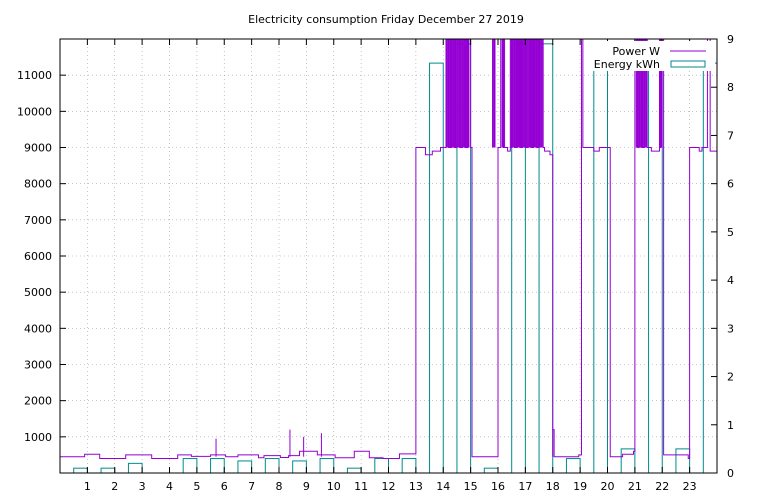 This screenshot has width=768, height=500. Describe the element at coordinates (580, 486) in the screenshot. I see `x-tick-label: 19` at that location.